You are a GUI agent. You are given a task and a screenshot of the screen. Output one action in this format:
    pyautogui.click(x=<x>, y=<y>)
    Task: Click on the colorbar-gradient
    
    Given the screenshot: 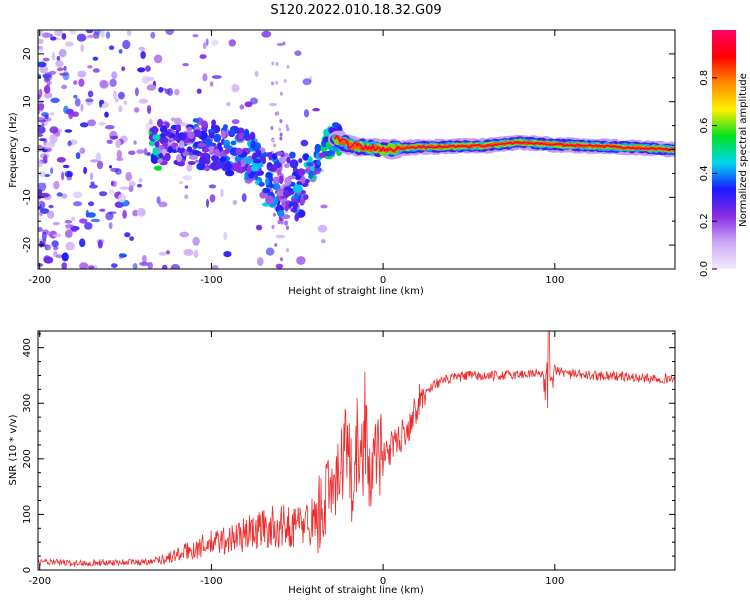 What is the action you would take?
    pyautogui.click(x=724, y=149)
    